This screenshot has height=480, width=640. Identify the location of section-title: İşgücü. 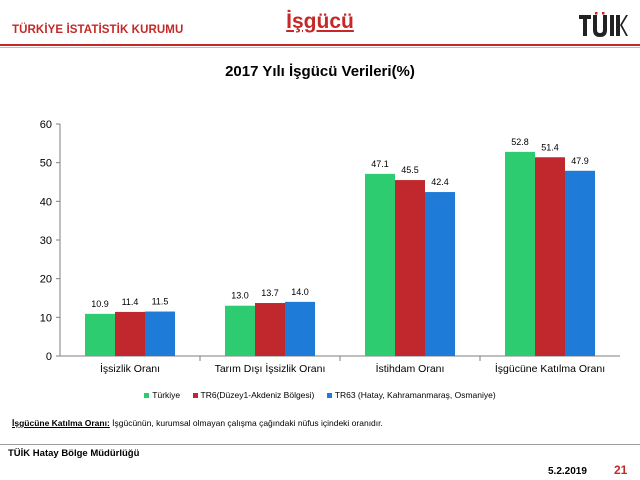
(320, 21).